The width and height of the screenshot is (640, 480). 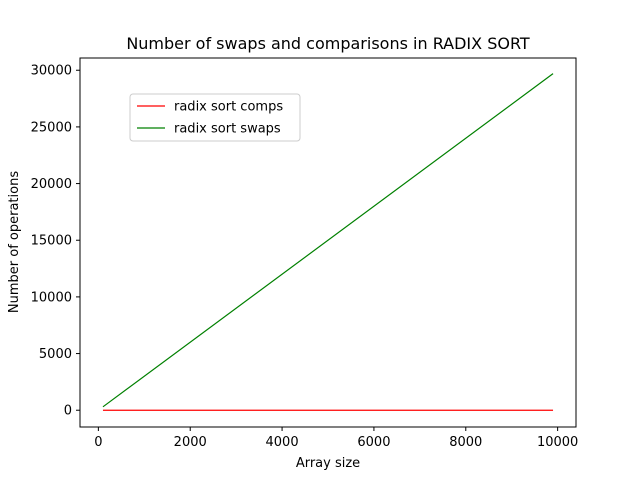 I want to click on legend: radix sort comps radix sort swaps, so click(x=215, y=117).